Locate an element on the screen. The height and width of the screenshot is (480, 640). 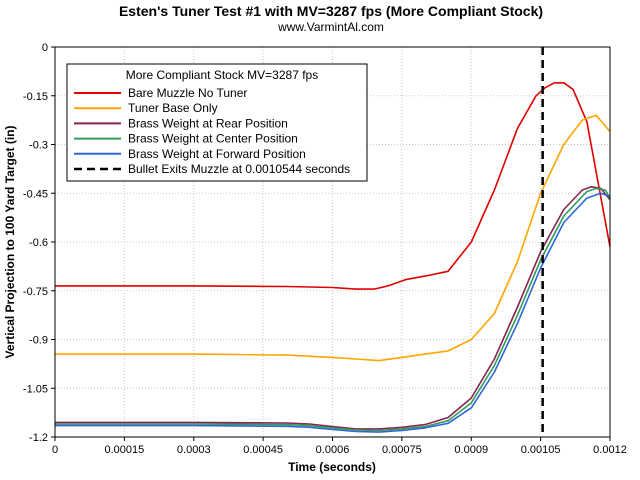
y-tick-label: -0.45 is located at coordinates (35, 194).